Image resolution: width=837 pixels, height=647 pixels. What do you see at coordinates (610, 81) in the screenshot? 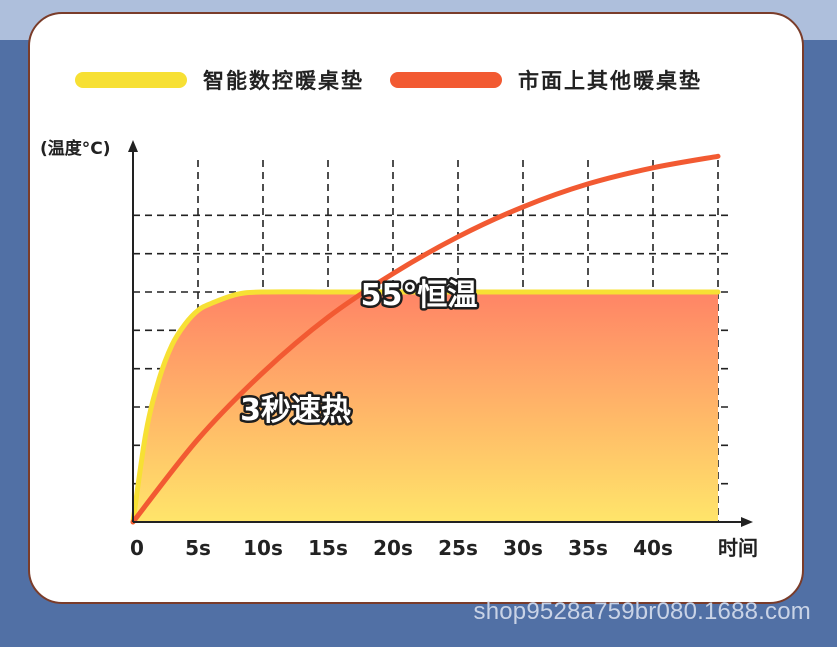
I see `legend-label-other-pad: 市面上其他暖桌垫` at bounding box center [610, 81].